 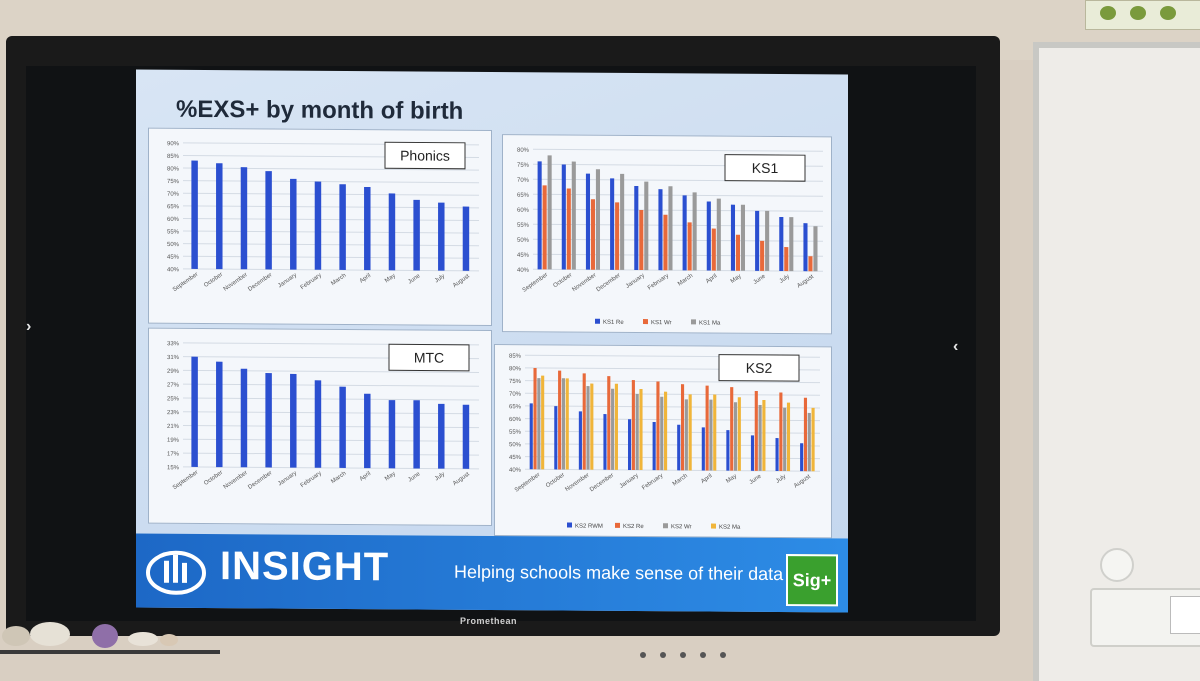 What do you see at coordinates (1142, 15) in the screenshot?
I see `wall-artwork` at bounding box center [1142, 15].